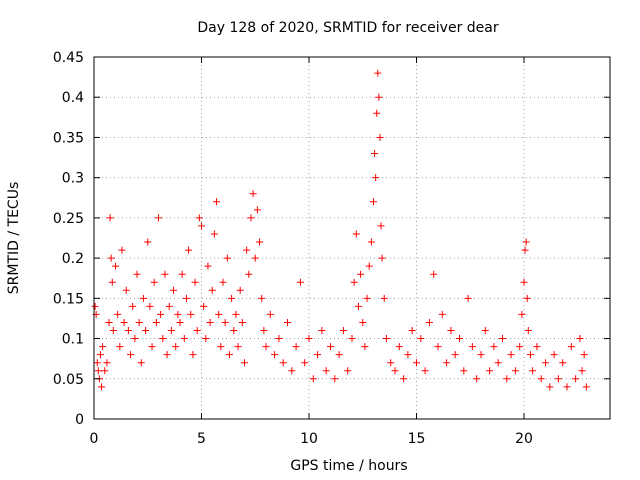 Image resolution: width=640 pixels, height=480 pixels. I want to click on y-tick-label: 0.25, so click(68, 219).